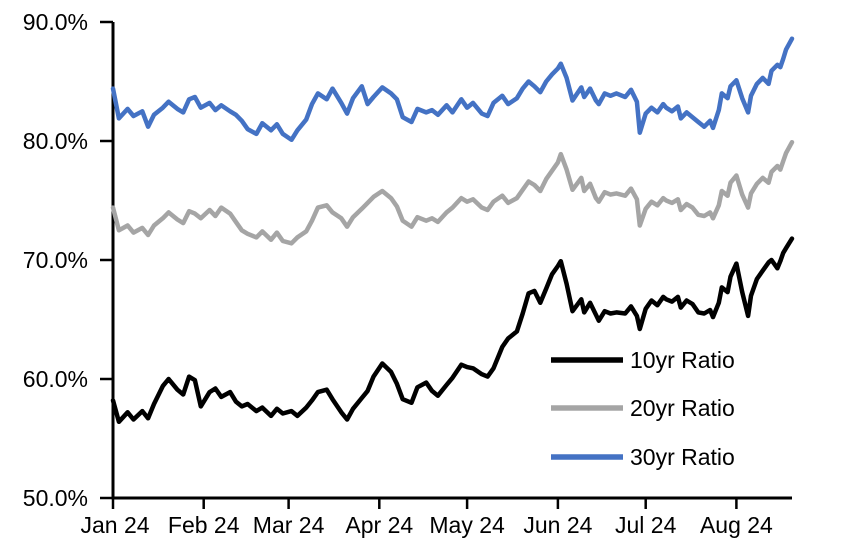 The height and width of the screenshot is (551, 852). Describe the element at coordinates (736, 525) in the screenshot. I see `x-tick-label: Aug 24` at that location.